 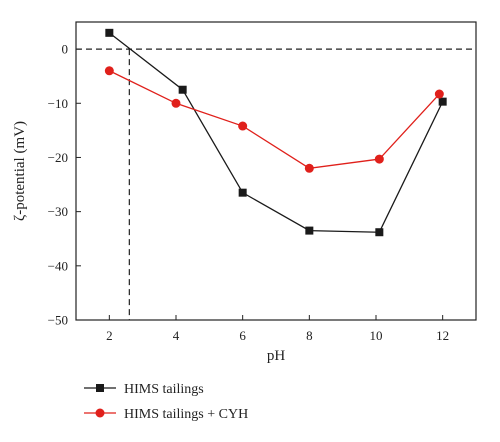 What do you see at coordinates (309, 335) in the screenshot?
I see `x-tick-label: 8` at bounding box center [309, 335].